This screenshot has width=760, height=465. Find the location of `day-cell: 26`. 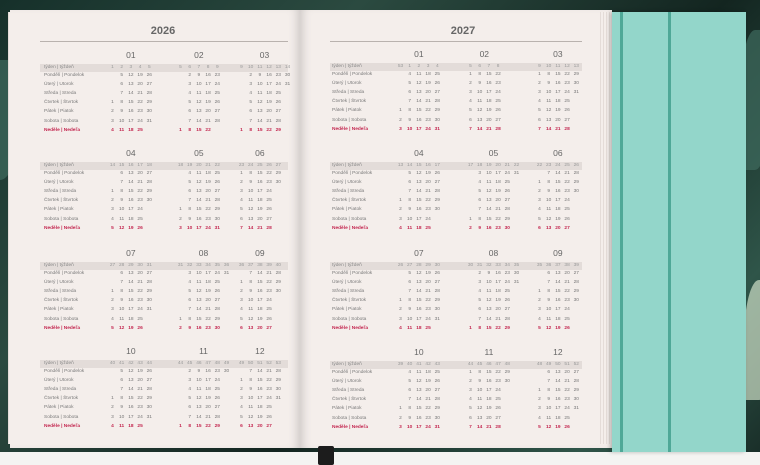

day-cell: 26 is located at coordinates (269, 210).